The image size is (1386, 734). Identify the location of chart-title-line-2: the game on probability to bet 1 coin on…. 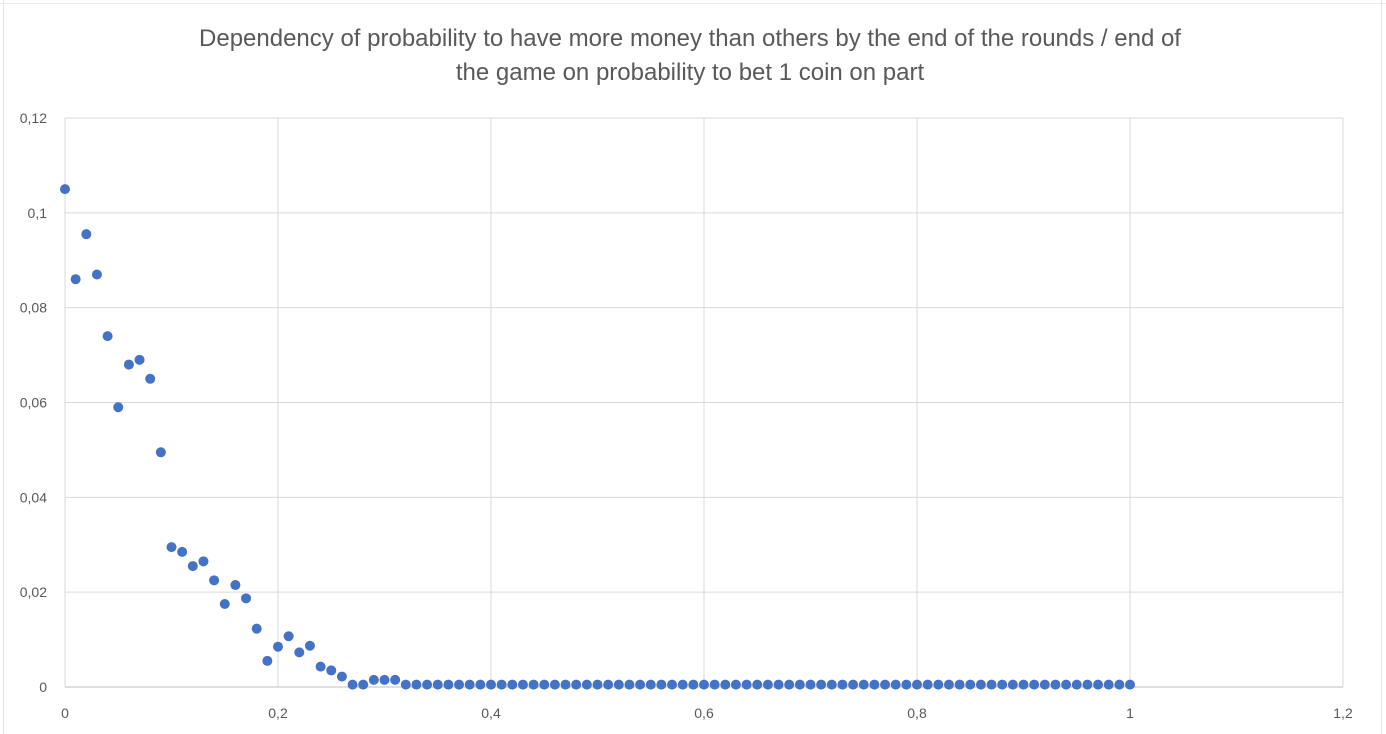
(690, 72).